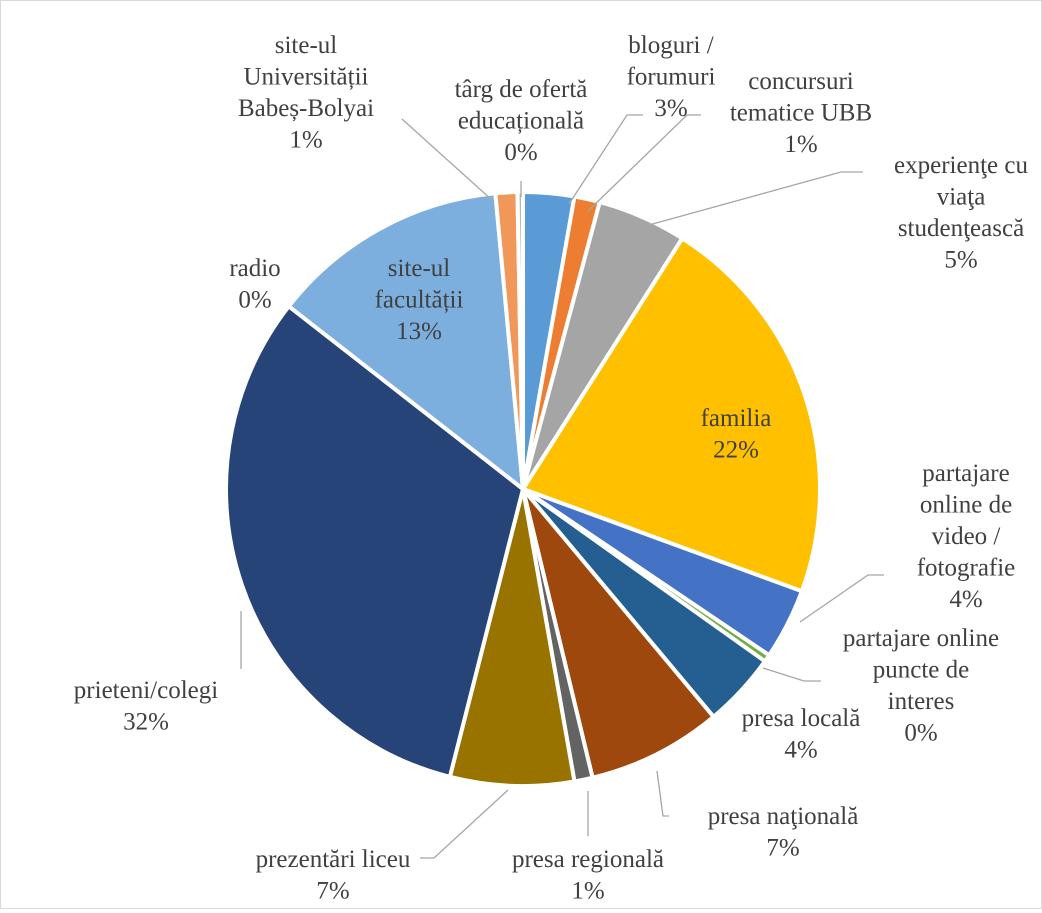 The height and width of the screenshot is (913, 1042). Describe the element at coordinates (254, 284) in the screenshot. I see `data-label-11: radio 0%` at that location.